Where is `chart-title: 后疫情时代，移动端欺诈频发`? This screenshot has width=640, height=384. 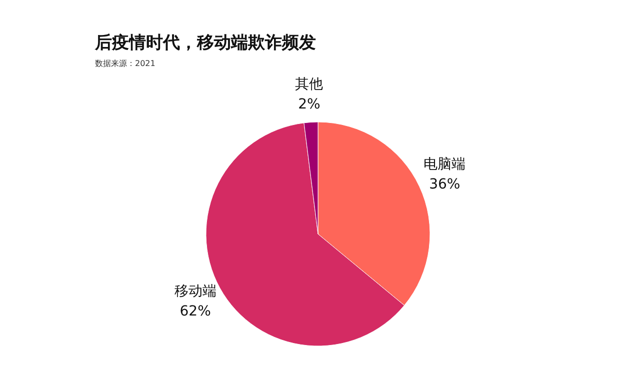
chart-title: 后疫情时代，移动端欺诈频发 is located at coordinates (205, 43).